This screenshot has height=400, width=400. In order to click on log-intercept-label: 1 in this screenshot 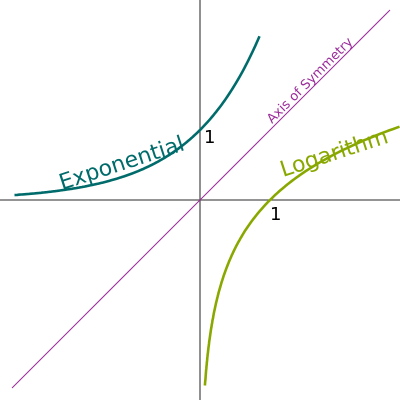, I will do `click(275, 214)`.